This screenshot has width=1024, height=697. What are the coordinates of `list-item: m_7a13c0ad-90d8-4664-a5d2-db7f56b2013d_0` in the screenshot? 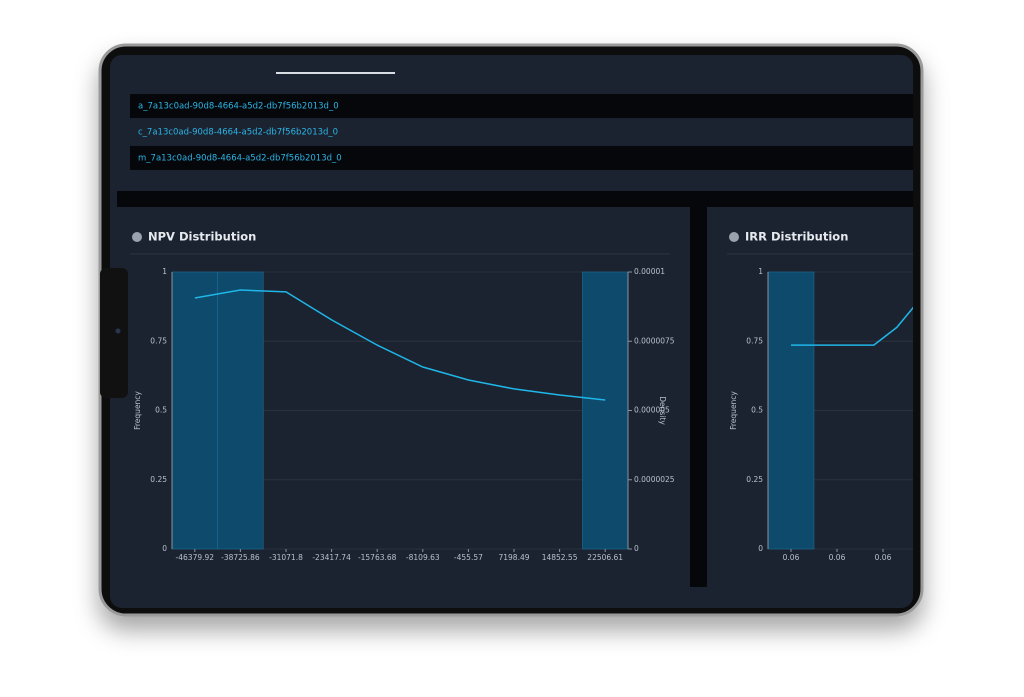 It's located at (240, 159).